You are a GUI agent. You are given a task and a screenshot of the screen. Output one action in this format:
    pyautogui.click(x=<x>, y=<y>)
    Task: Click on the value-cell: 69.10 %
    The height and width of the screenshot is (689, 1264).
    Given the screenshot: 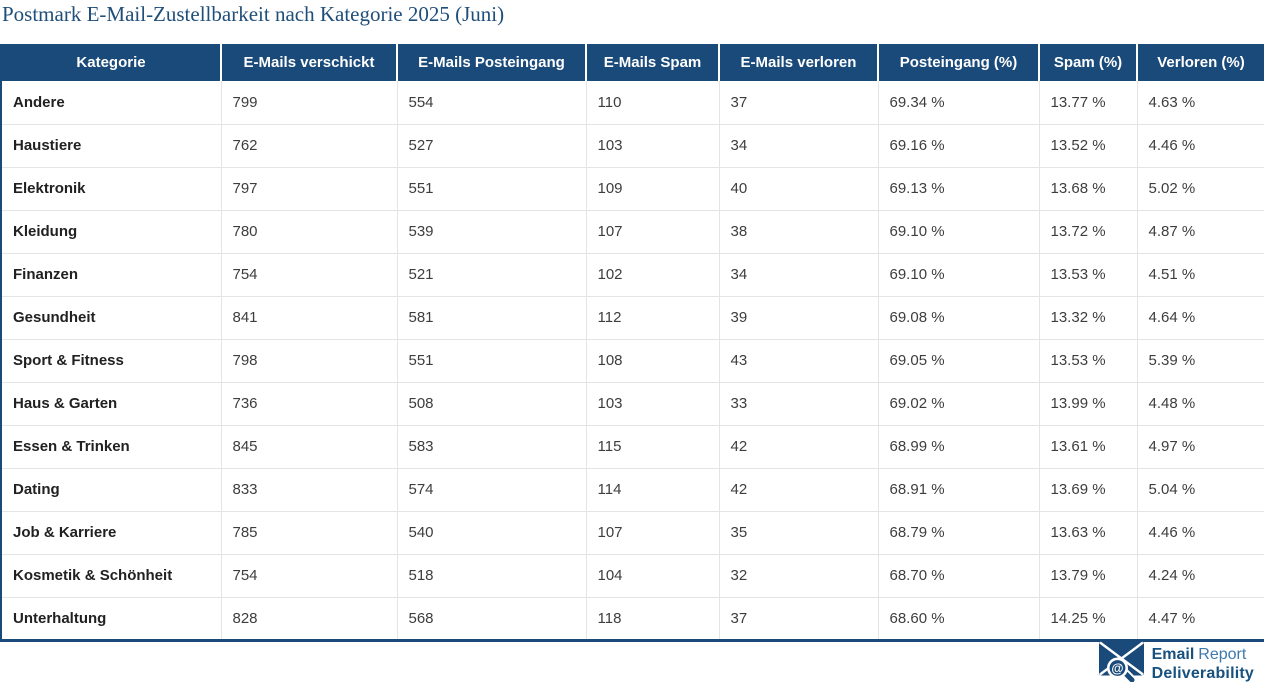 What is the action you would take?
    pyautogui.click(x=959, y=275)
    